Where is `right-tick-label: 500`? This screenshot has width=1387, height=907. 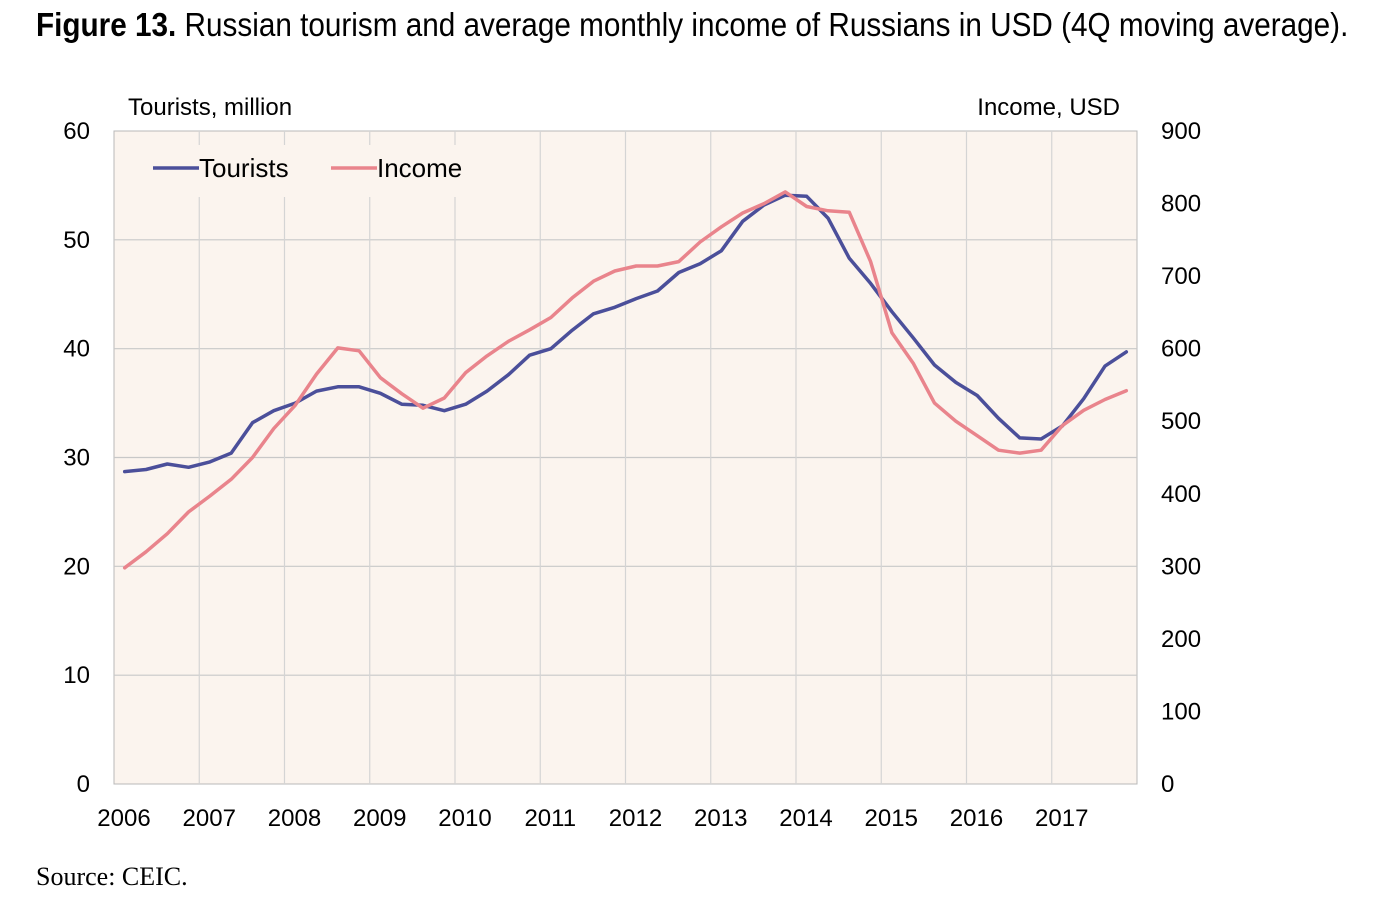 right-tick-label: 500 is located at coordinates (1181, 421).